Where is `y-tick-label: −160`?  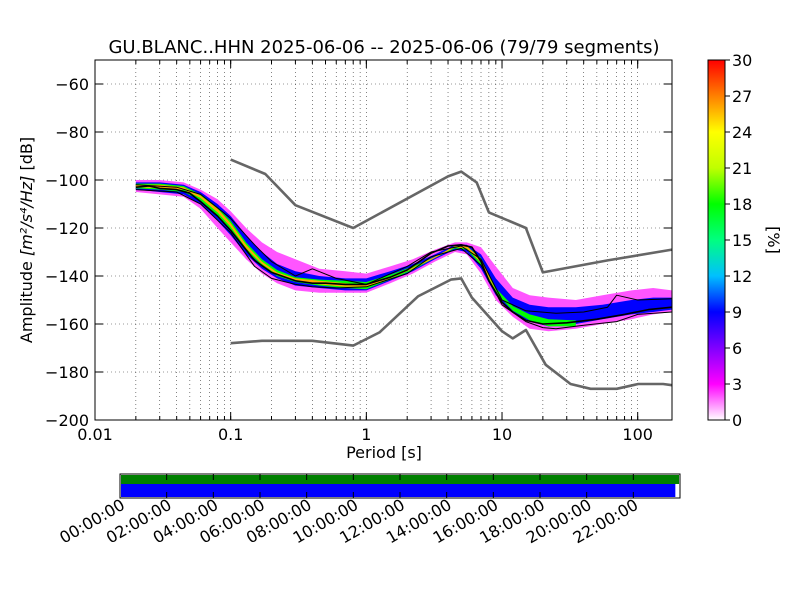 y-tick-label: −160 is located at coordinates (67, 324).